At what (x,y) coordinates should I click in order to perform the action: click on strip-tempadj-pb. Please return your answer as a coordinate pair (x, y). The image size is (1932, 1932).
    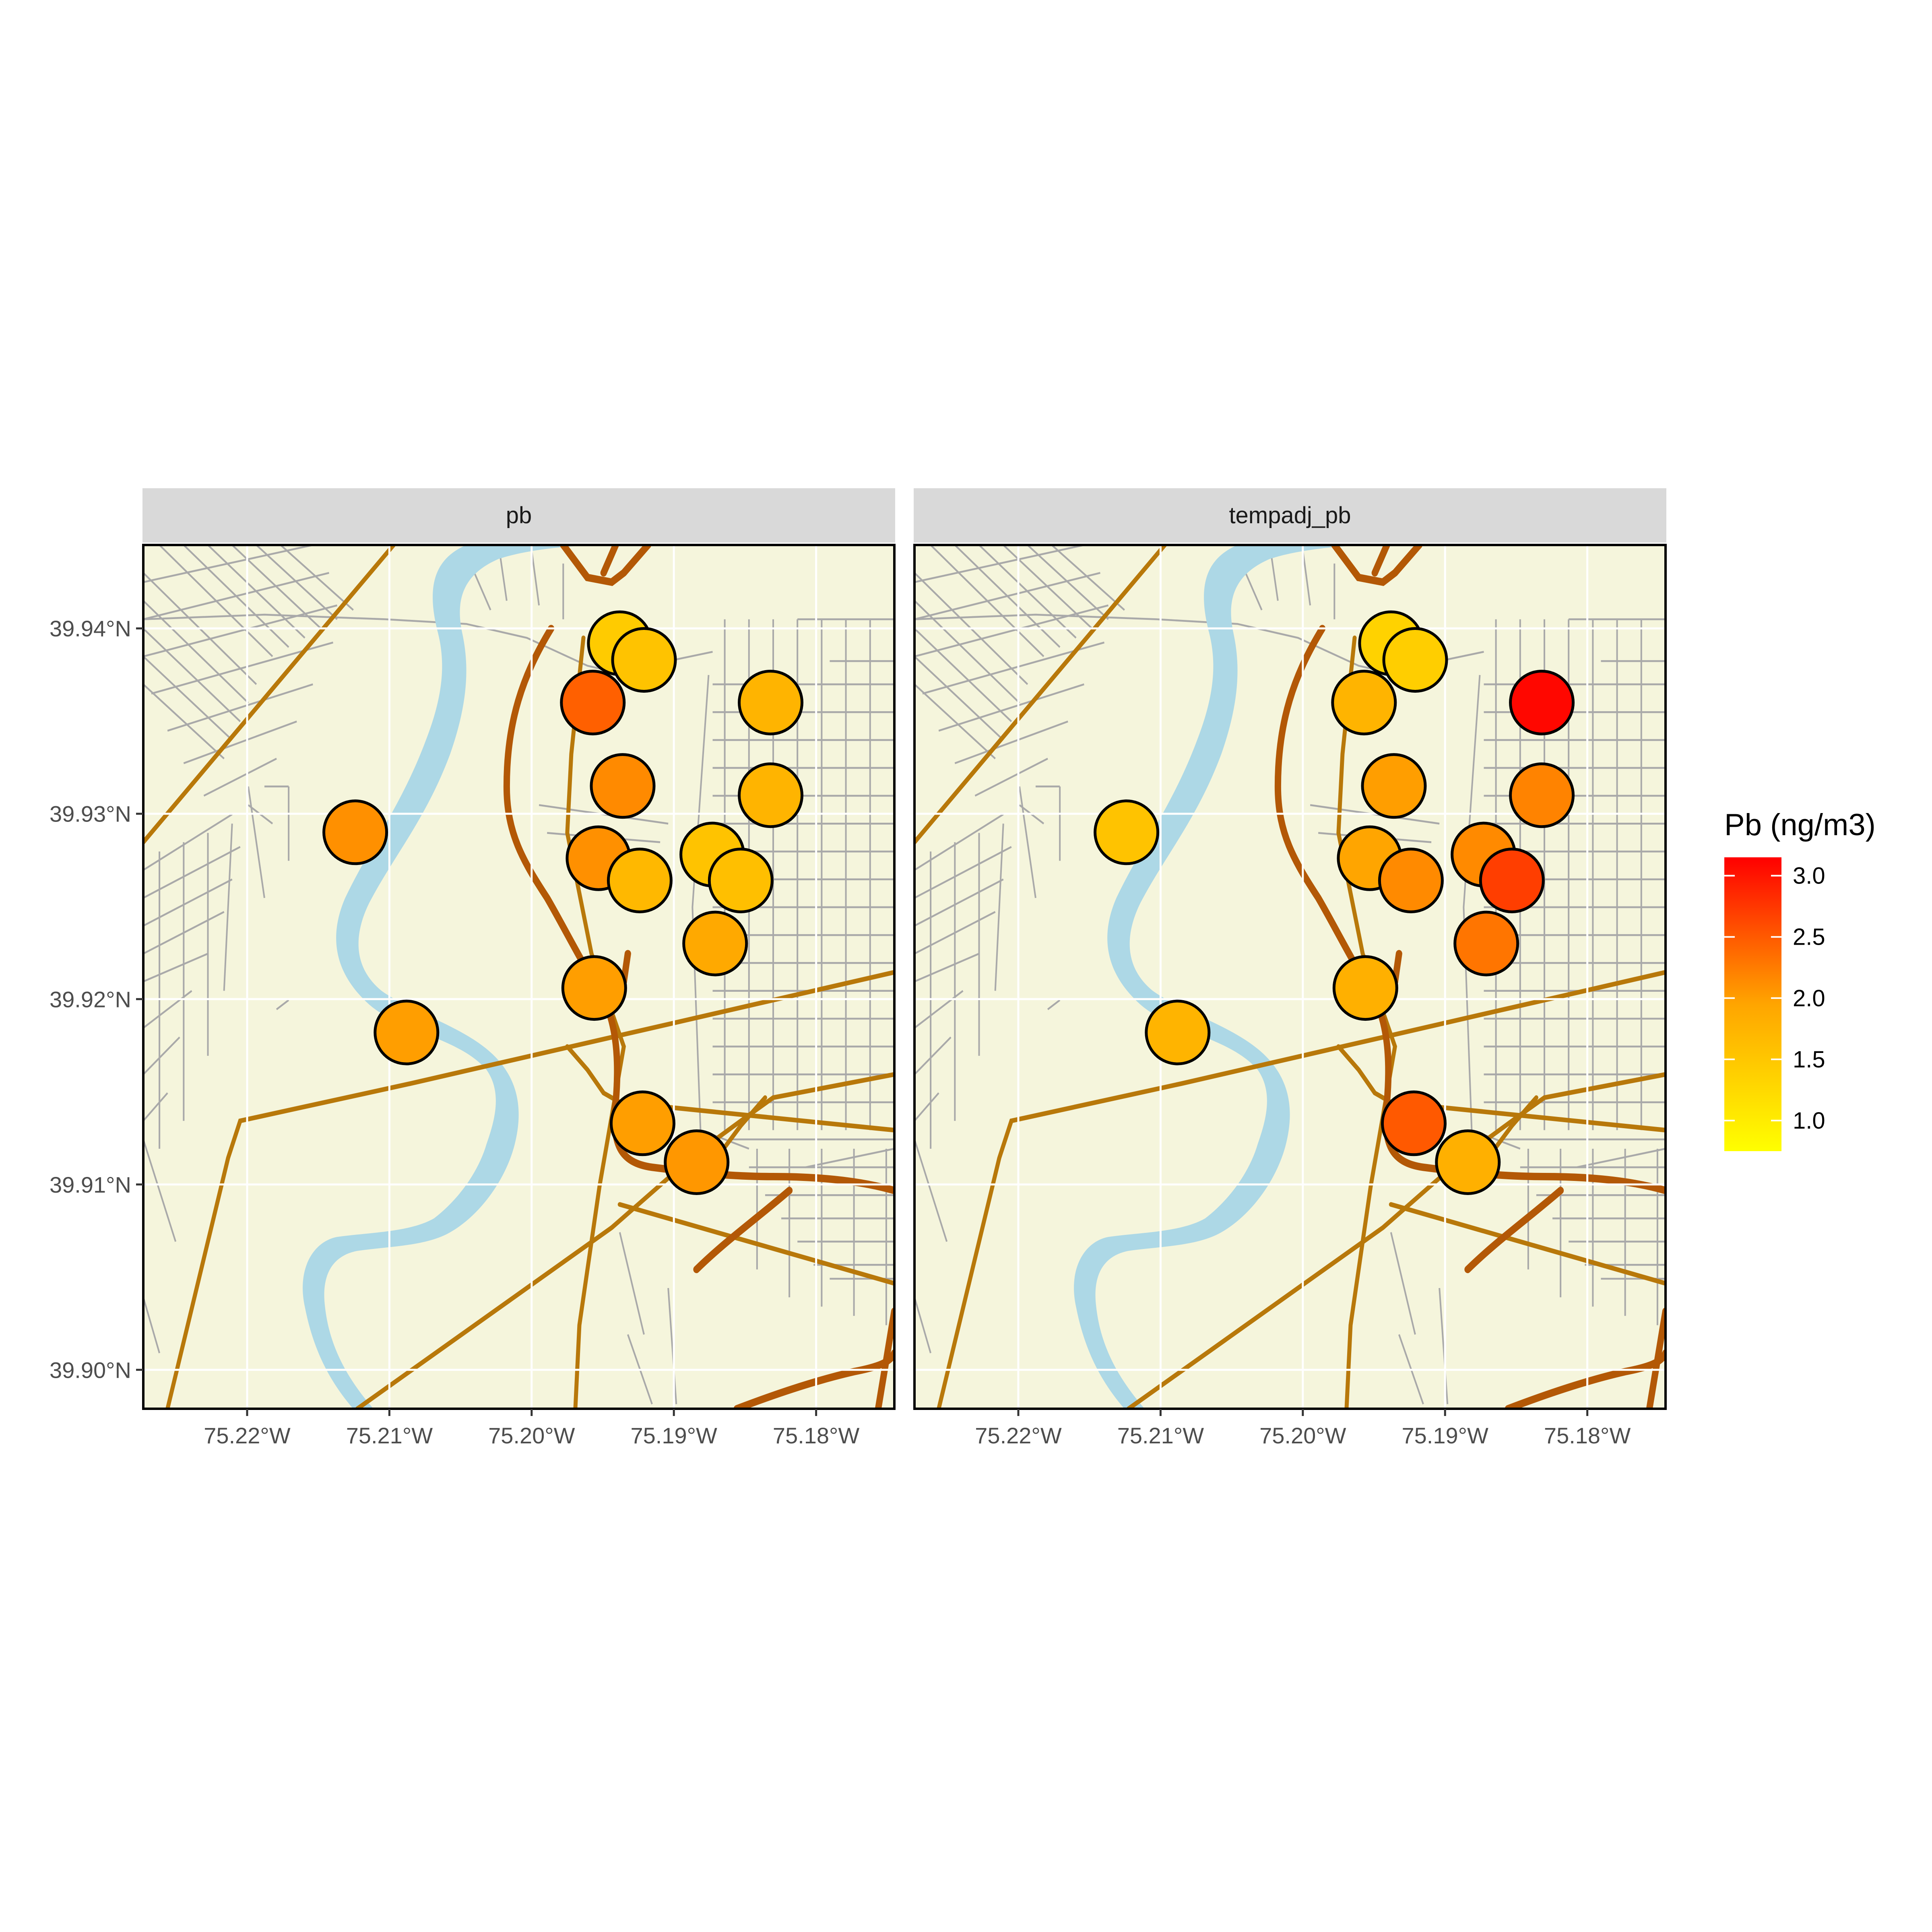
    Looking at the image, I should click on (1290, 515).